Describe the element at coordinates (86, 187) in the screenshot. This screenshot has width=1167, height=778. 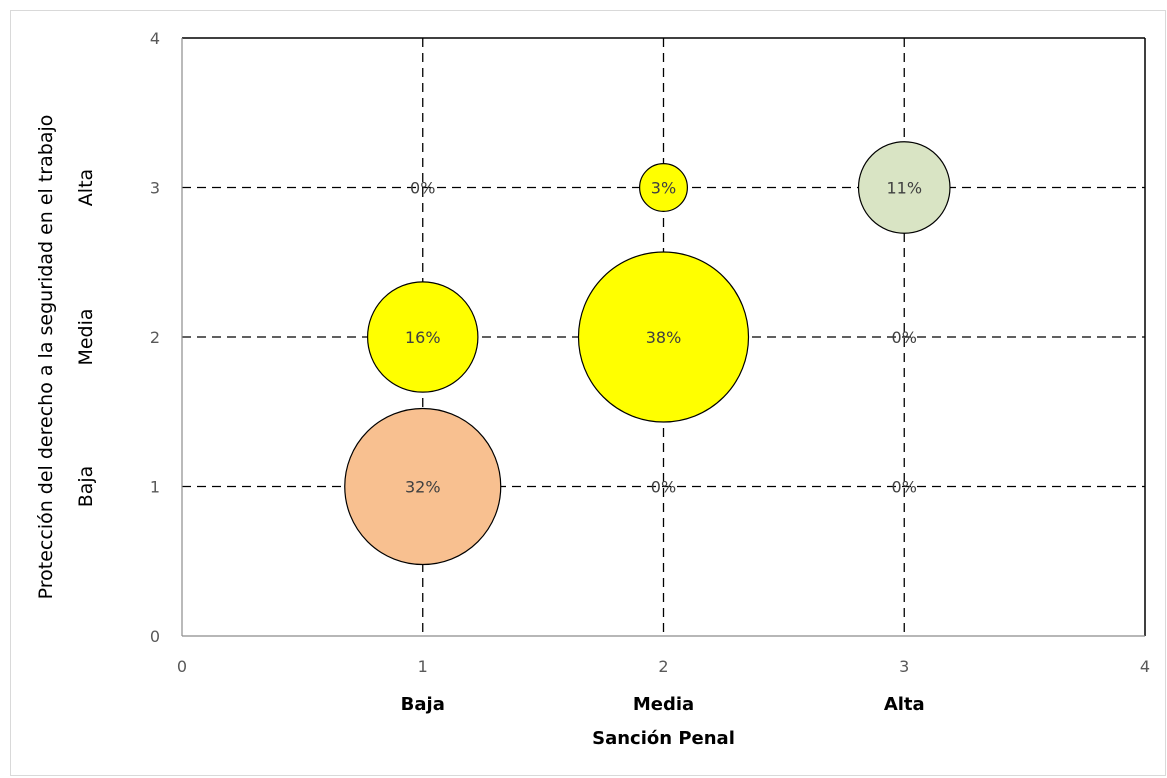
I see `y-category-label: Alta` at that location.